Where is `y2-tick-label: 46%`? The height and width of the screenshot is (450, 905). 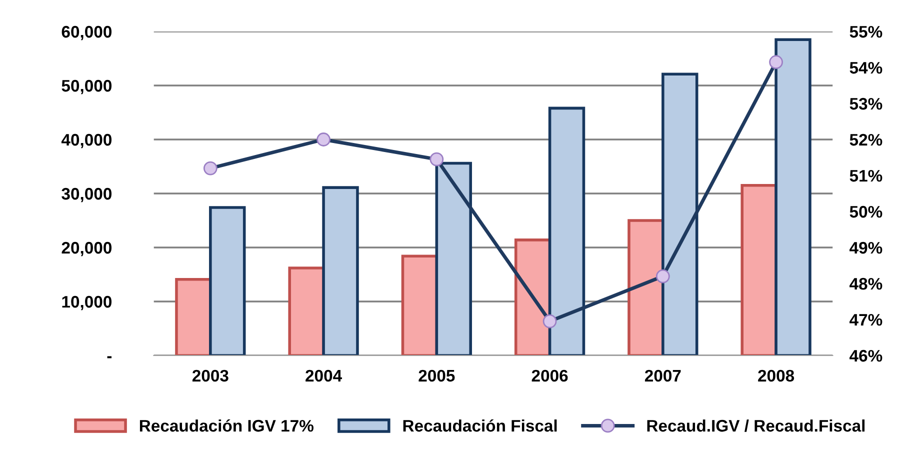
y2-tick-label: 46% is located at coordinates (866, 356).